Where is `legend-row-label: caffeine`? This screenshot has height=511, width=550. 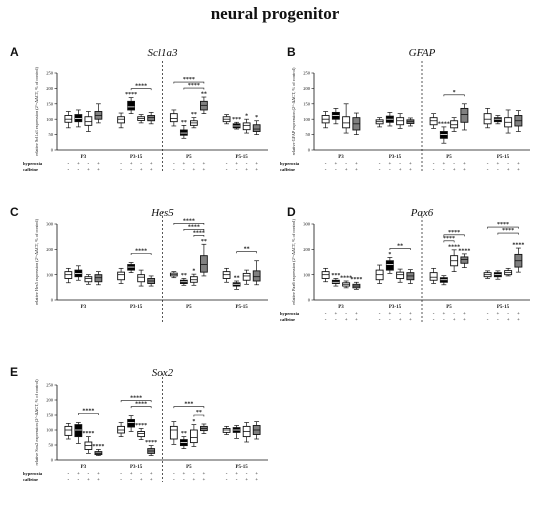 legend-row-label: caffeine is located at coordinates (287, 319).